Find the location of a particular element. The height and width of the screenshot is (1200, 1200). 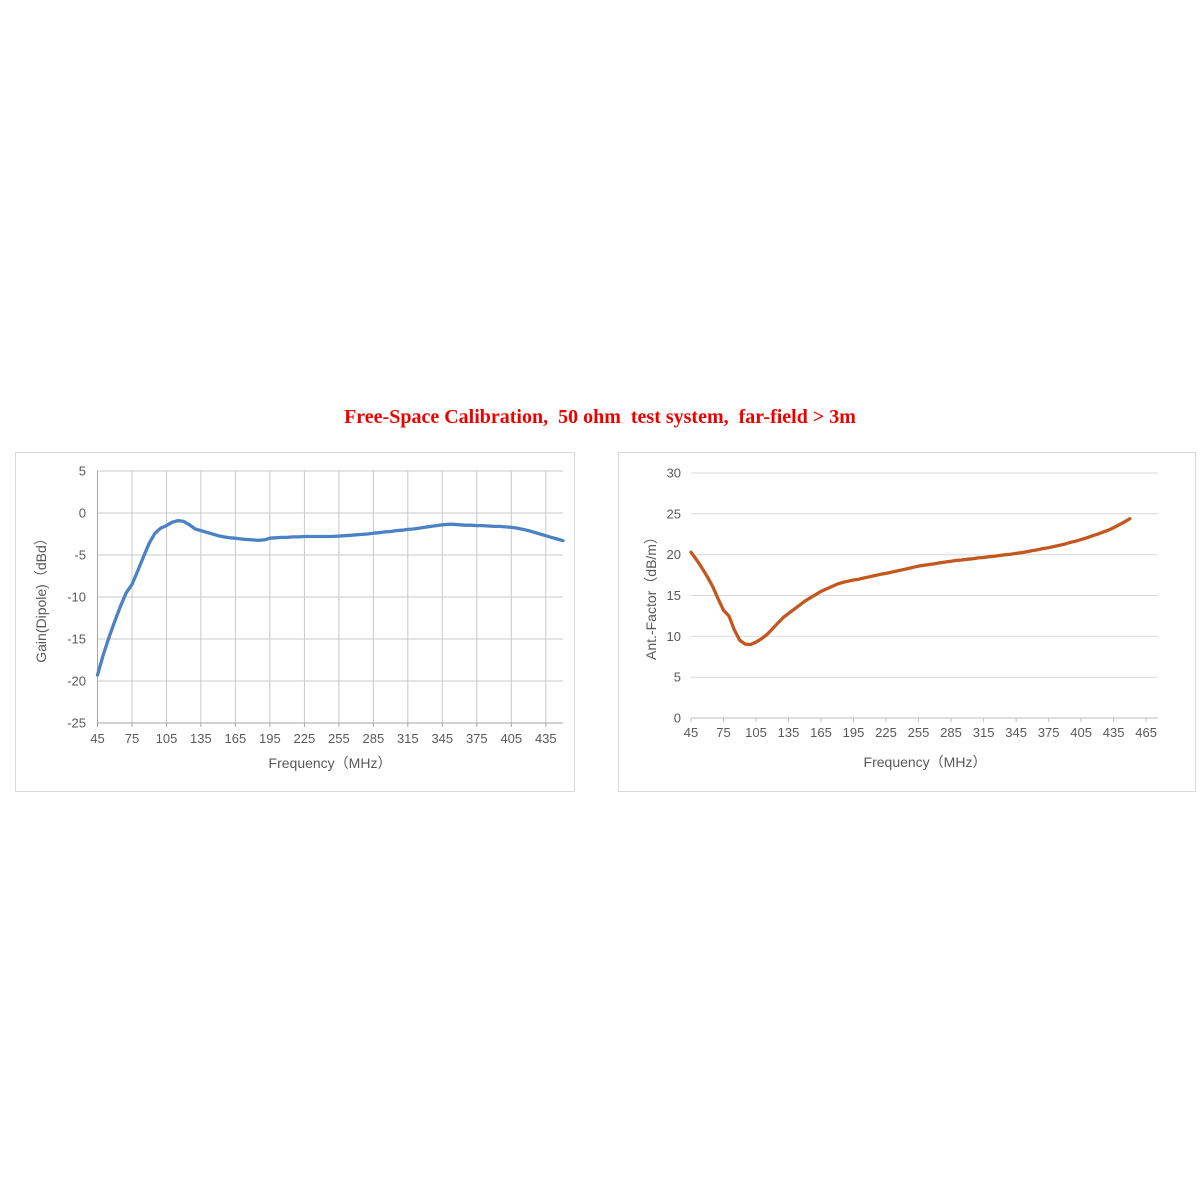

y-tick-label: -10 is located at coordinates (76, 597).